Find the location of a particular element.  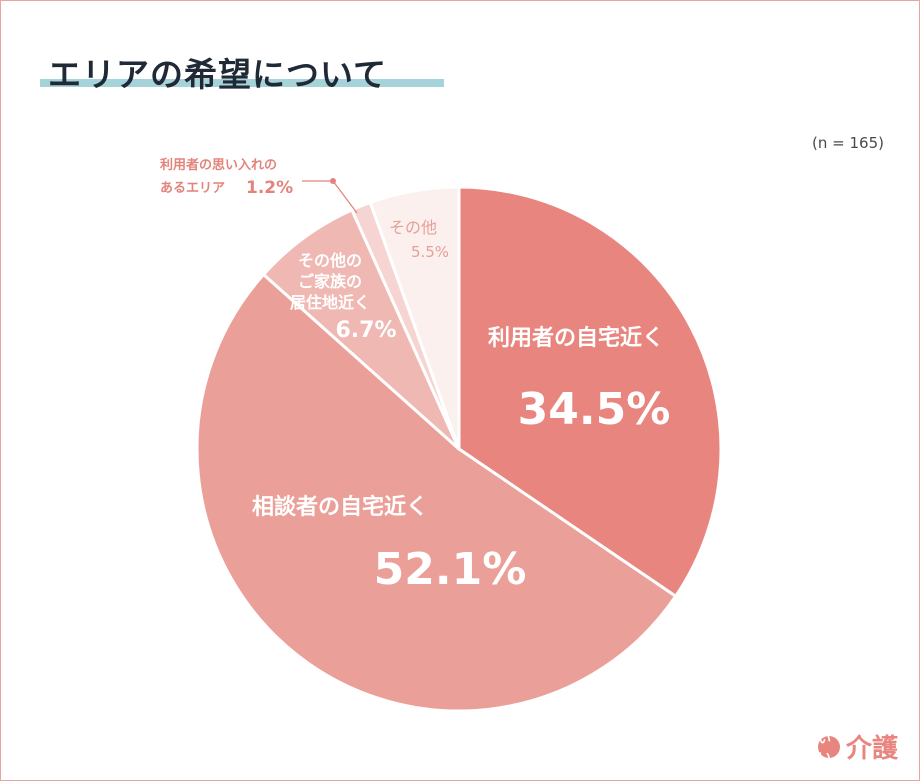

slice-label-attachment-line2: あるエリア is located at coordinates (192, 188).